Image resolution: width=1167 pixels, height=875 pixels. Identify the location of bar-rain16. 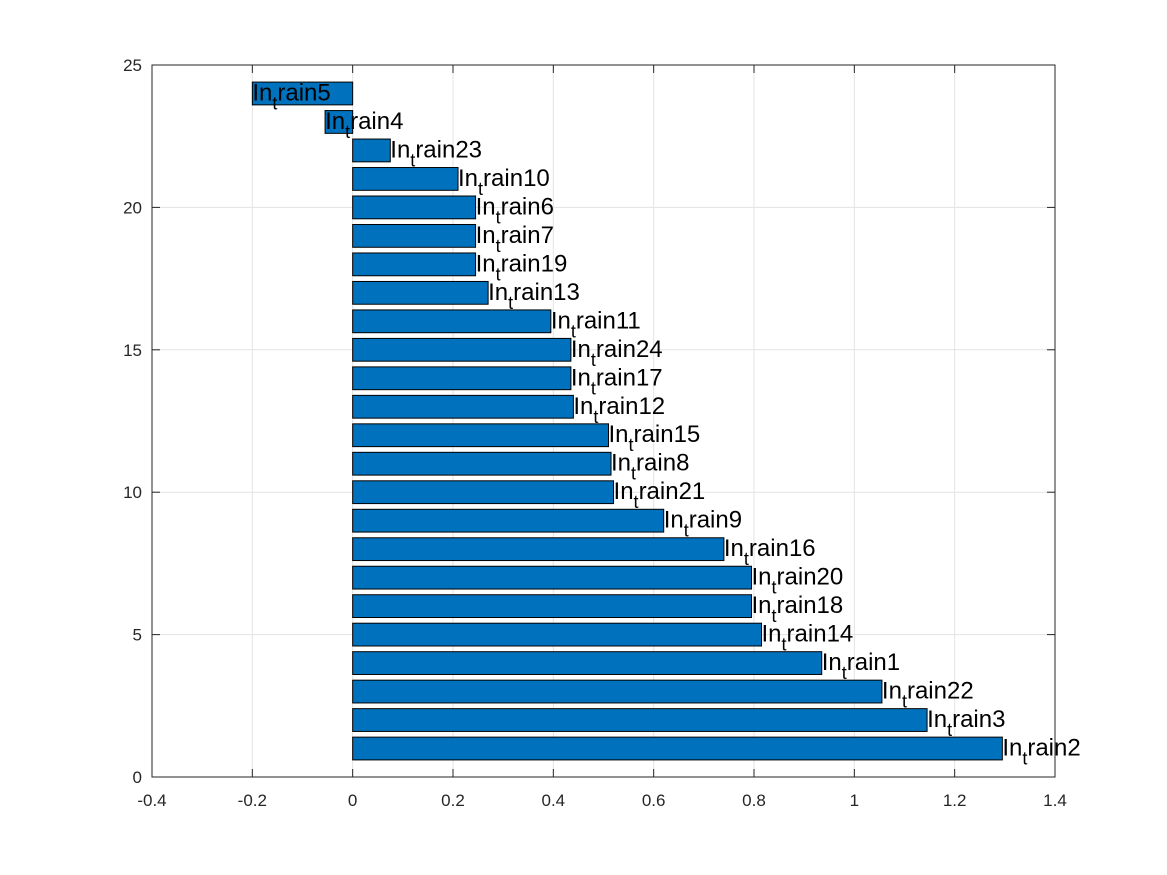
(538, 549).